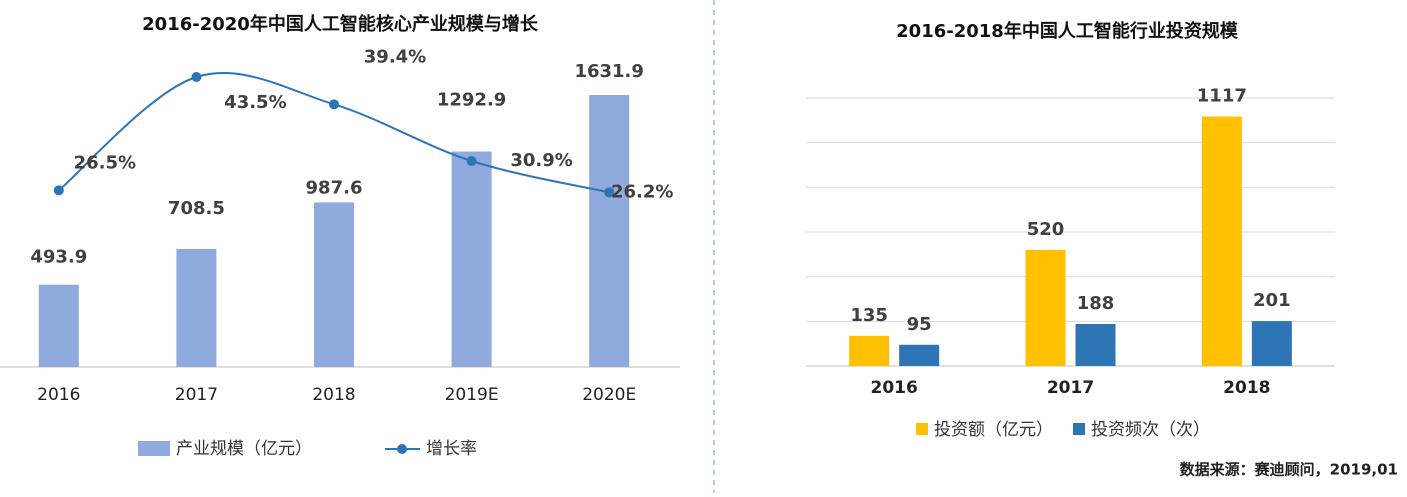 The height and width of the screenshot is (497, 1407). I want to click on chart-title: 2016-2020年中国人工智能核心产业规模与增长, so click(340, 24).